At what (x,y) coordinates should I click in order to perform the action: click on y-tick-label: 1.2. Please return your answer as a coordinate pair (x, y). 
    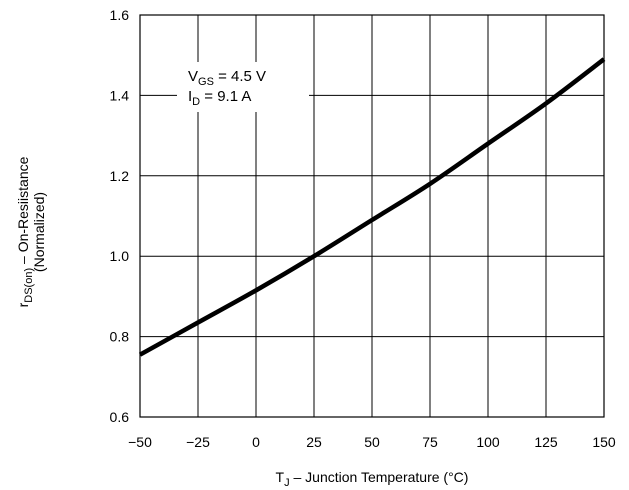
    Looking at the image, I should click on (120, 176).